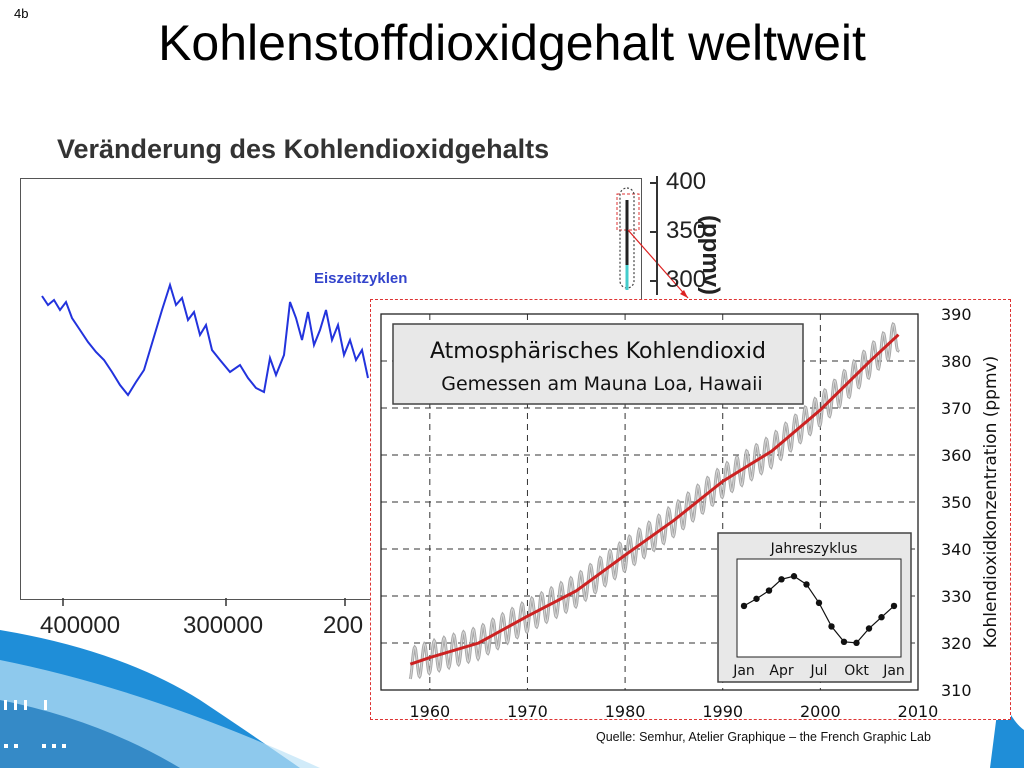  What do you see at coordinates (956, 361) in the screenshot?
I see `y-tick-label: 380` at bounding box center [956, 361].